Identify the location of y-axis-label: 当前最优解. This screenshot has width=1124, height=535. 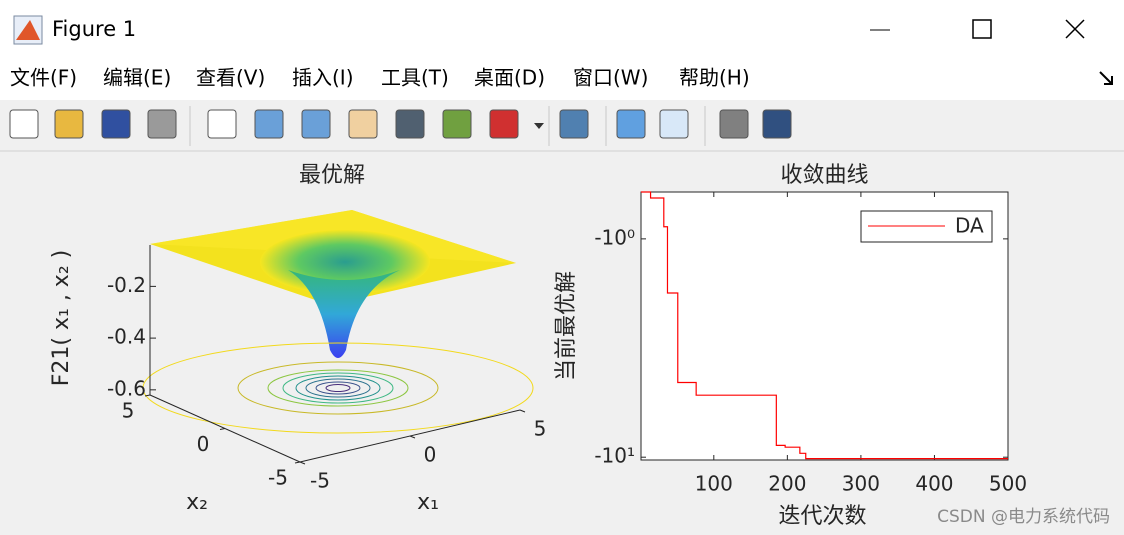
(566, 326).